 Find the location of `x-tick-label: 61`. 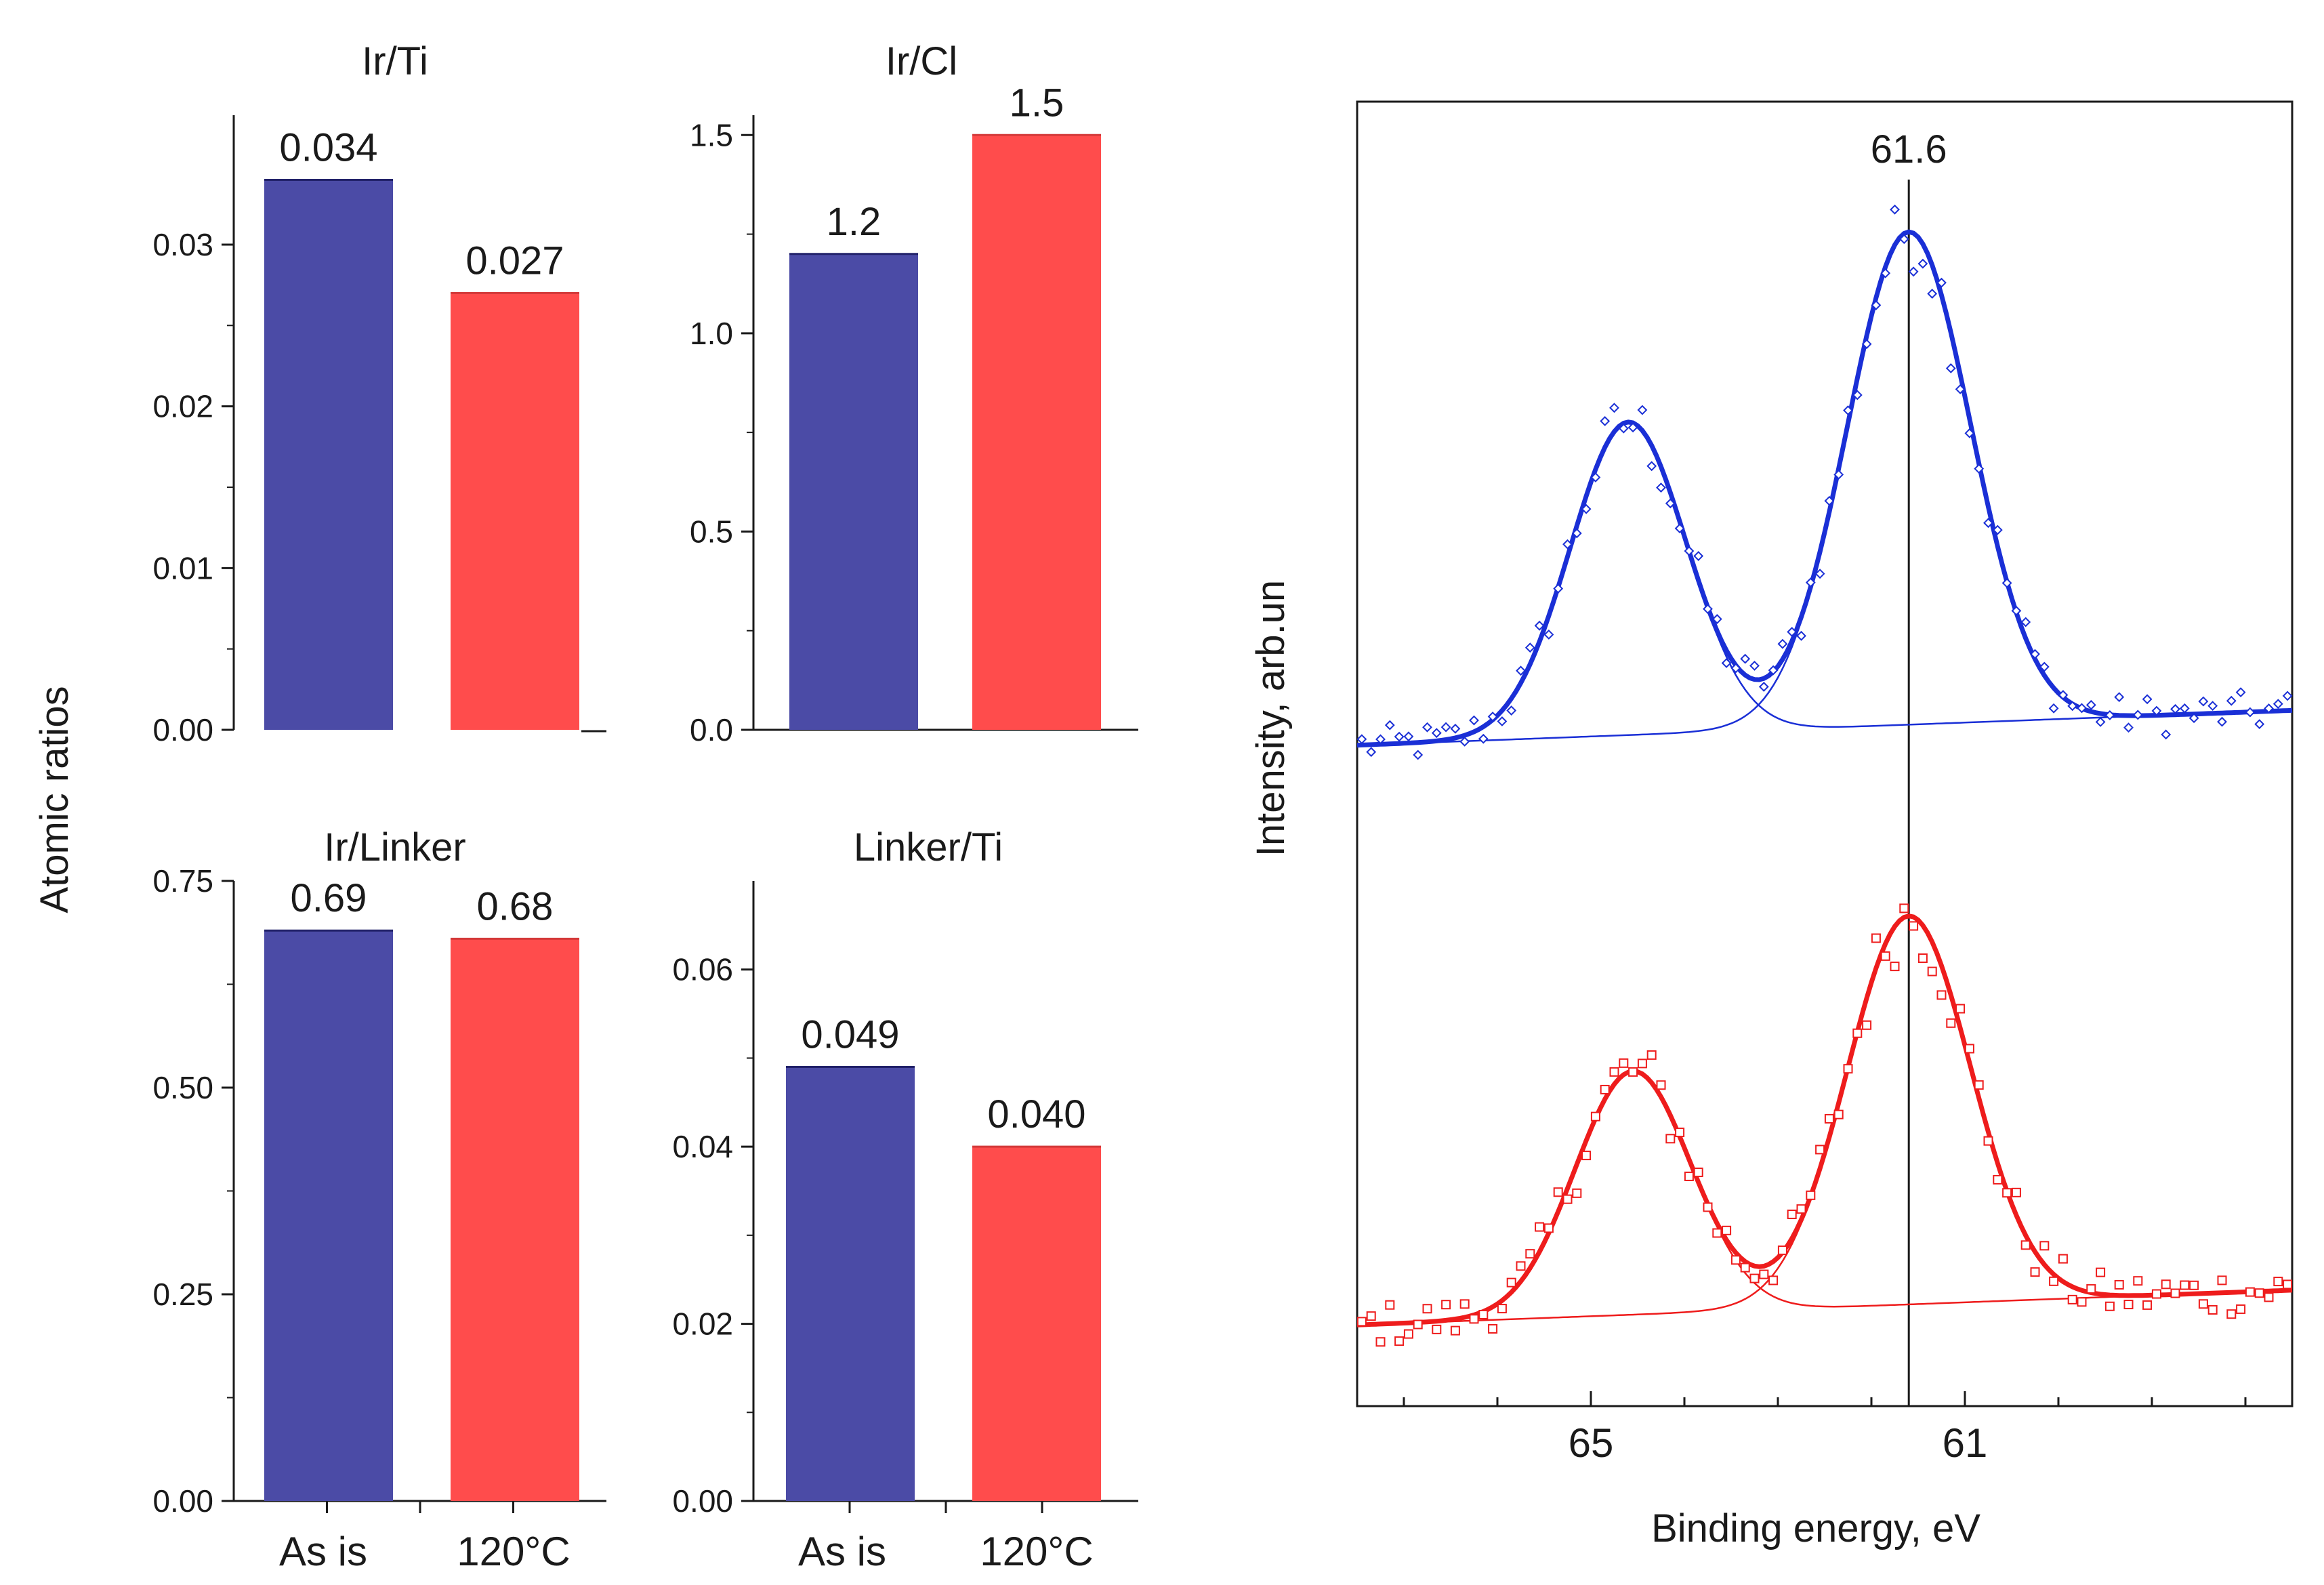

x-tick-label: 61 is located at coordinates (1965, 1443).